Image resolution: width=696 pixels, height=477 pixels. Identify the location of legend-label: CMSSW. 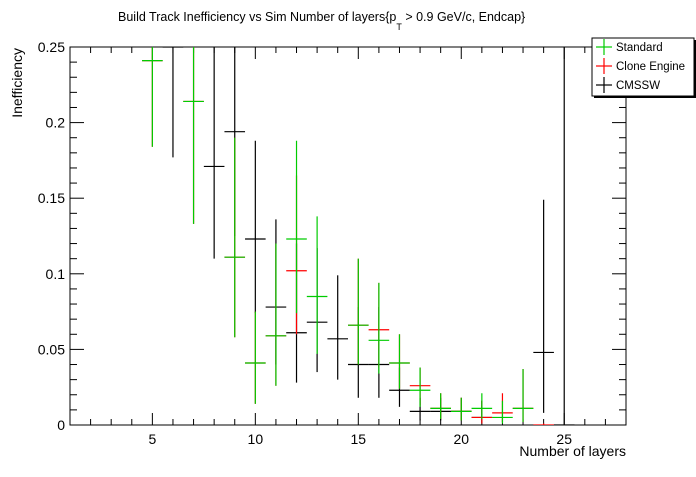
(638, 86).